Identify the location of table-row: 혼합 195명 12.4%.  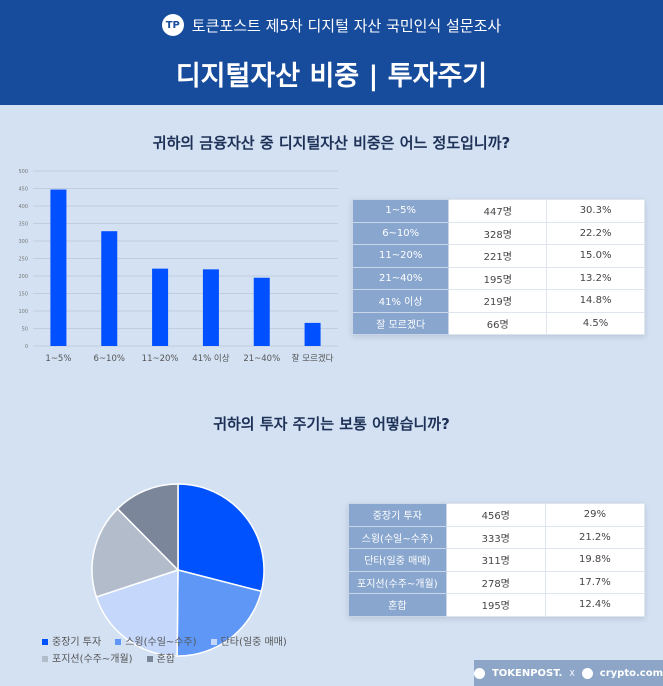
(497, 605).